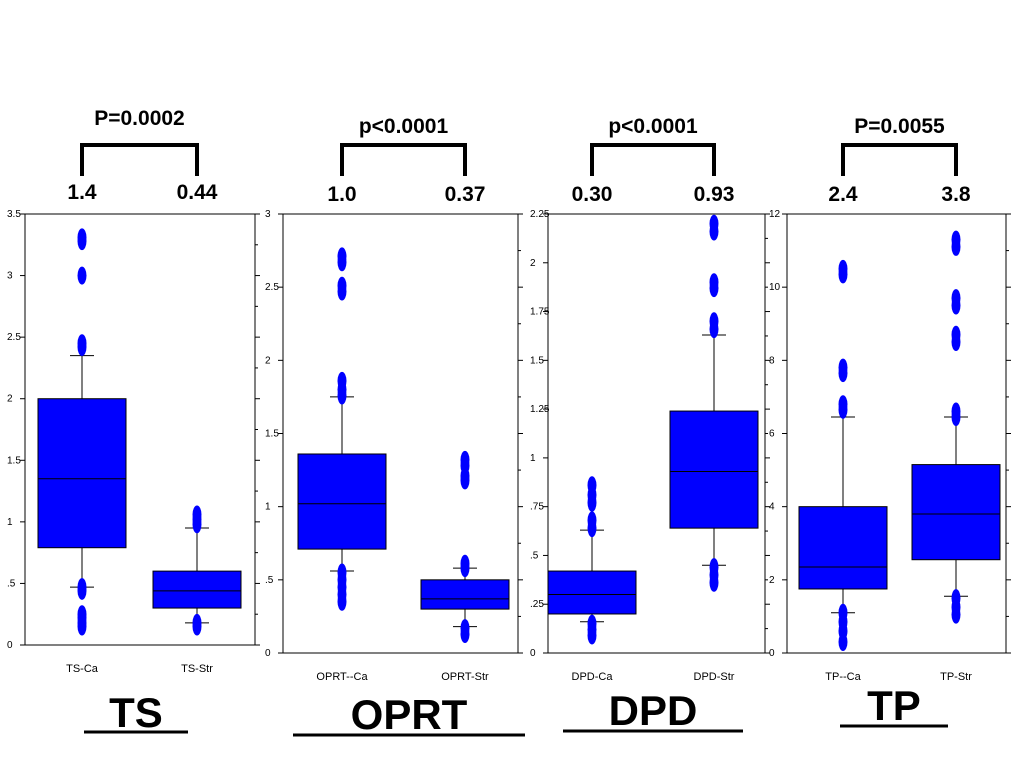 Image resolution: width=1024 pixels, height=768 pixels. What do you see at coordinates (714, 194) in the screenshot?
I see `median-value-label: 0.93` at bounding box center [714, 194].